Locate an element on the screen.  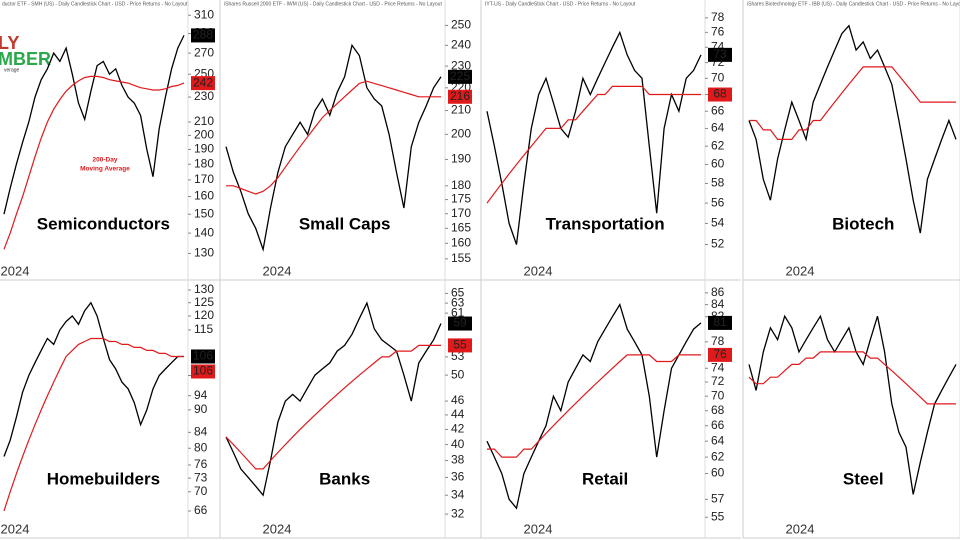
last-value-label: 242 is located at coordinates (203, 82).